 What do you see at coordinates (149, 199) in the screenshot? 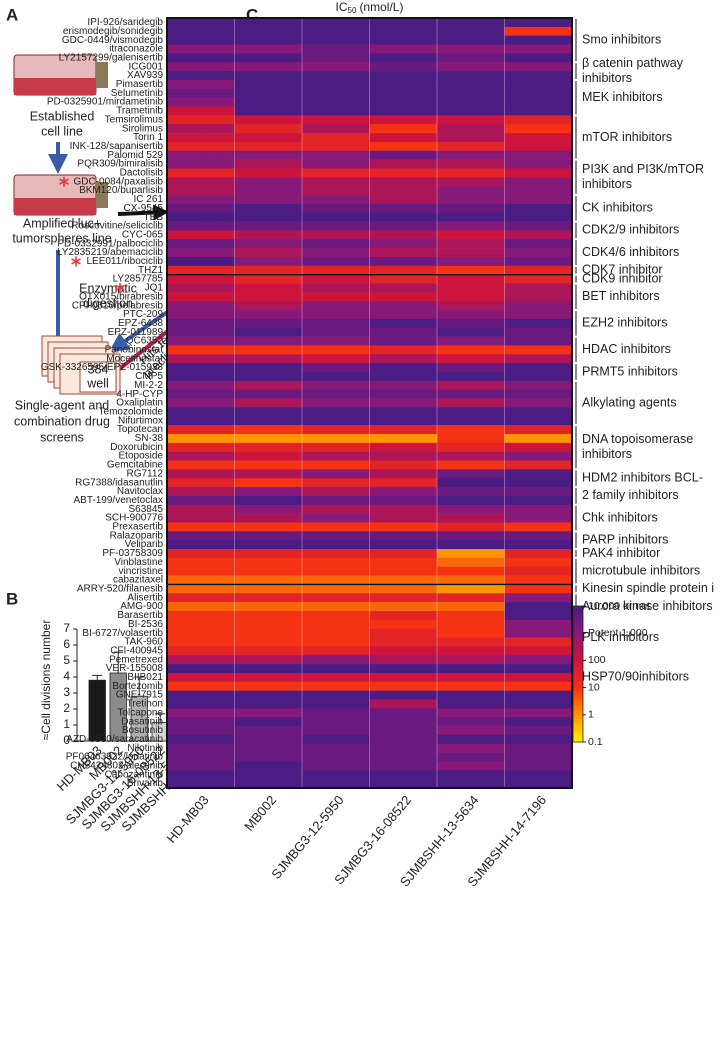
I see `row-label: IC 261` at bounding box center [149, 199].